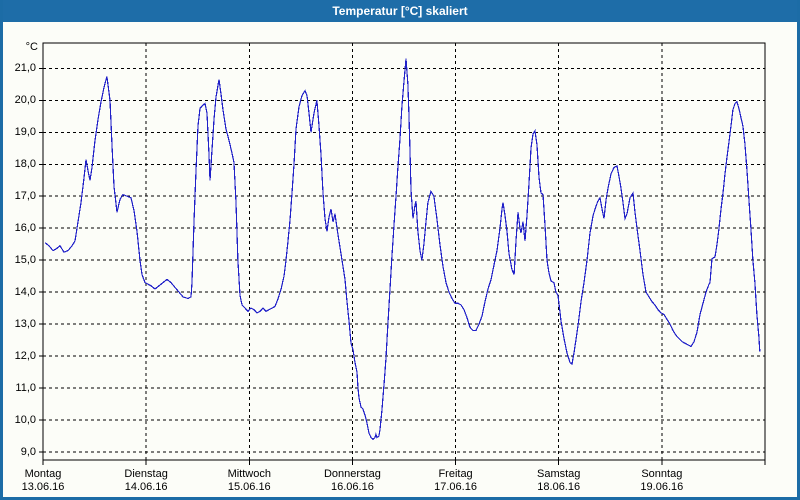 This screenshot has width=800, height=500. Describe the element at coordinates (352, 487) in the screenshot. I see `day-date: 16.06.16` at that location.